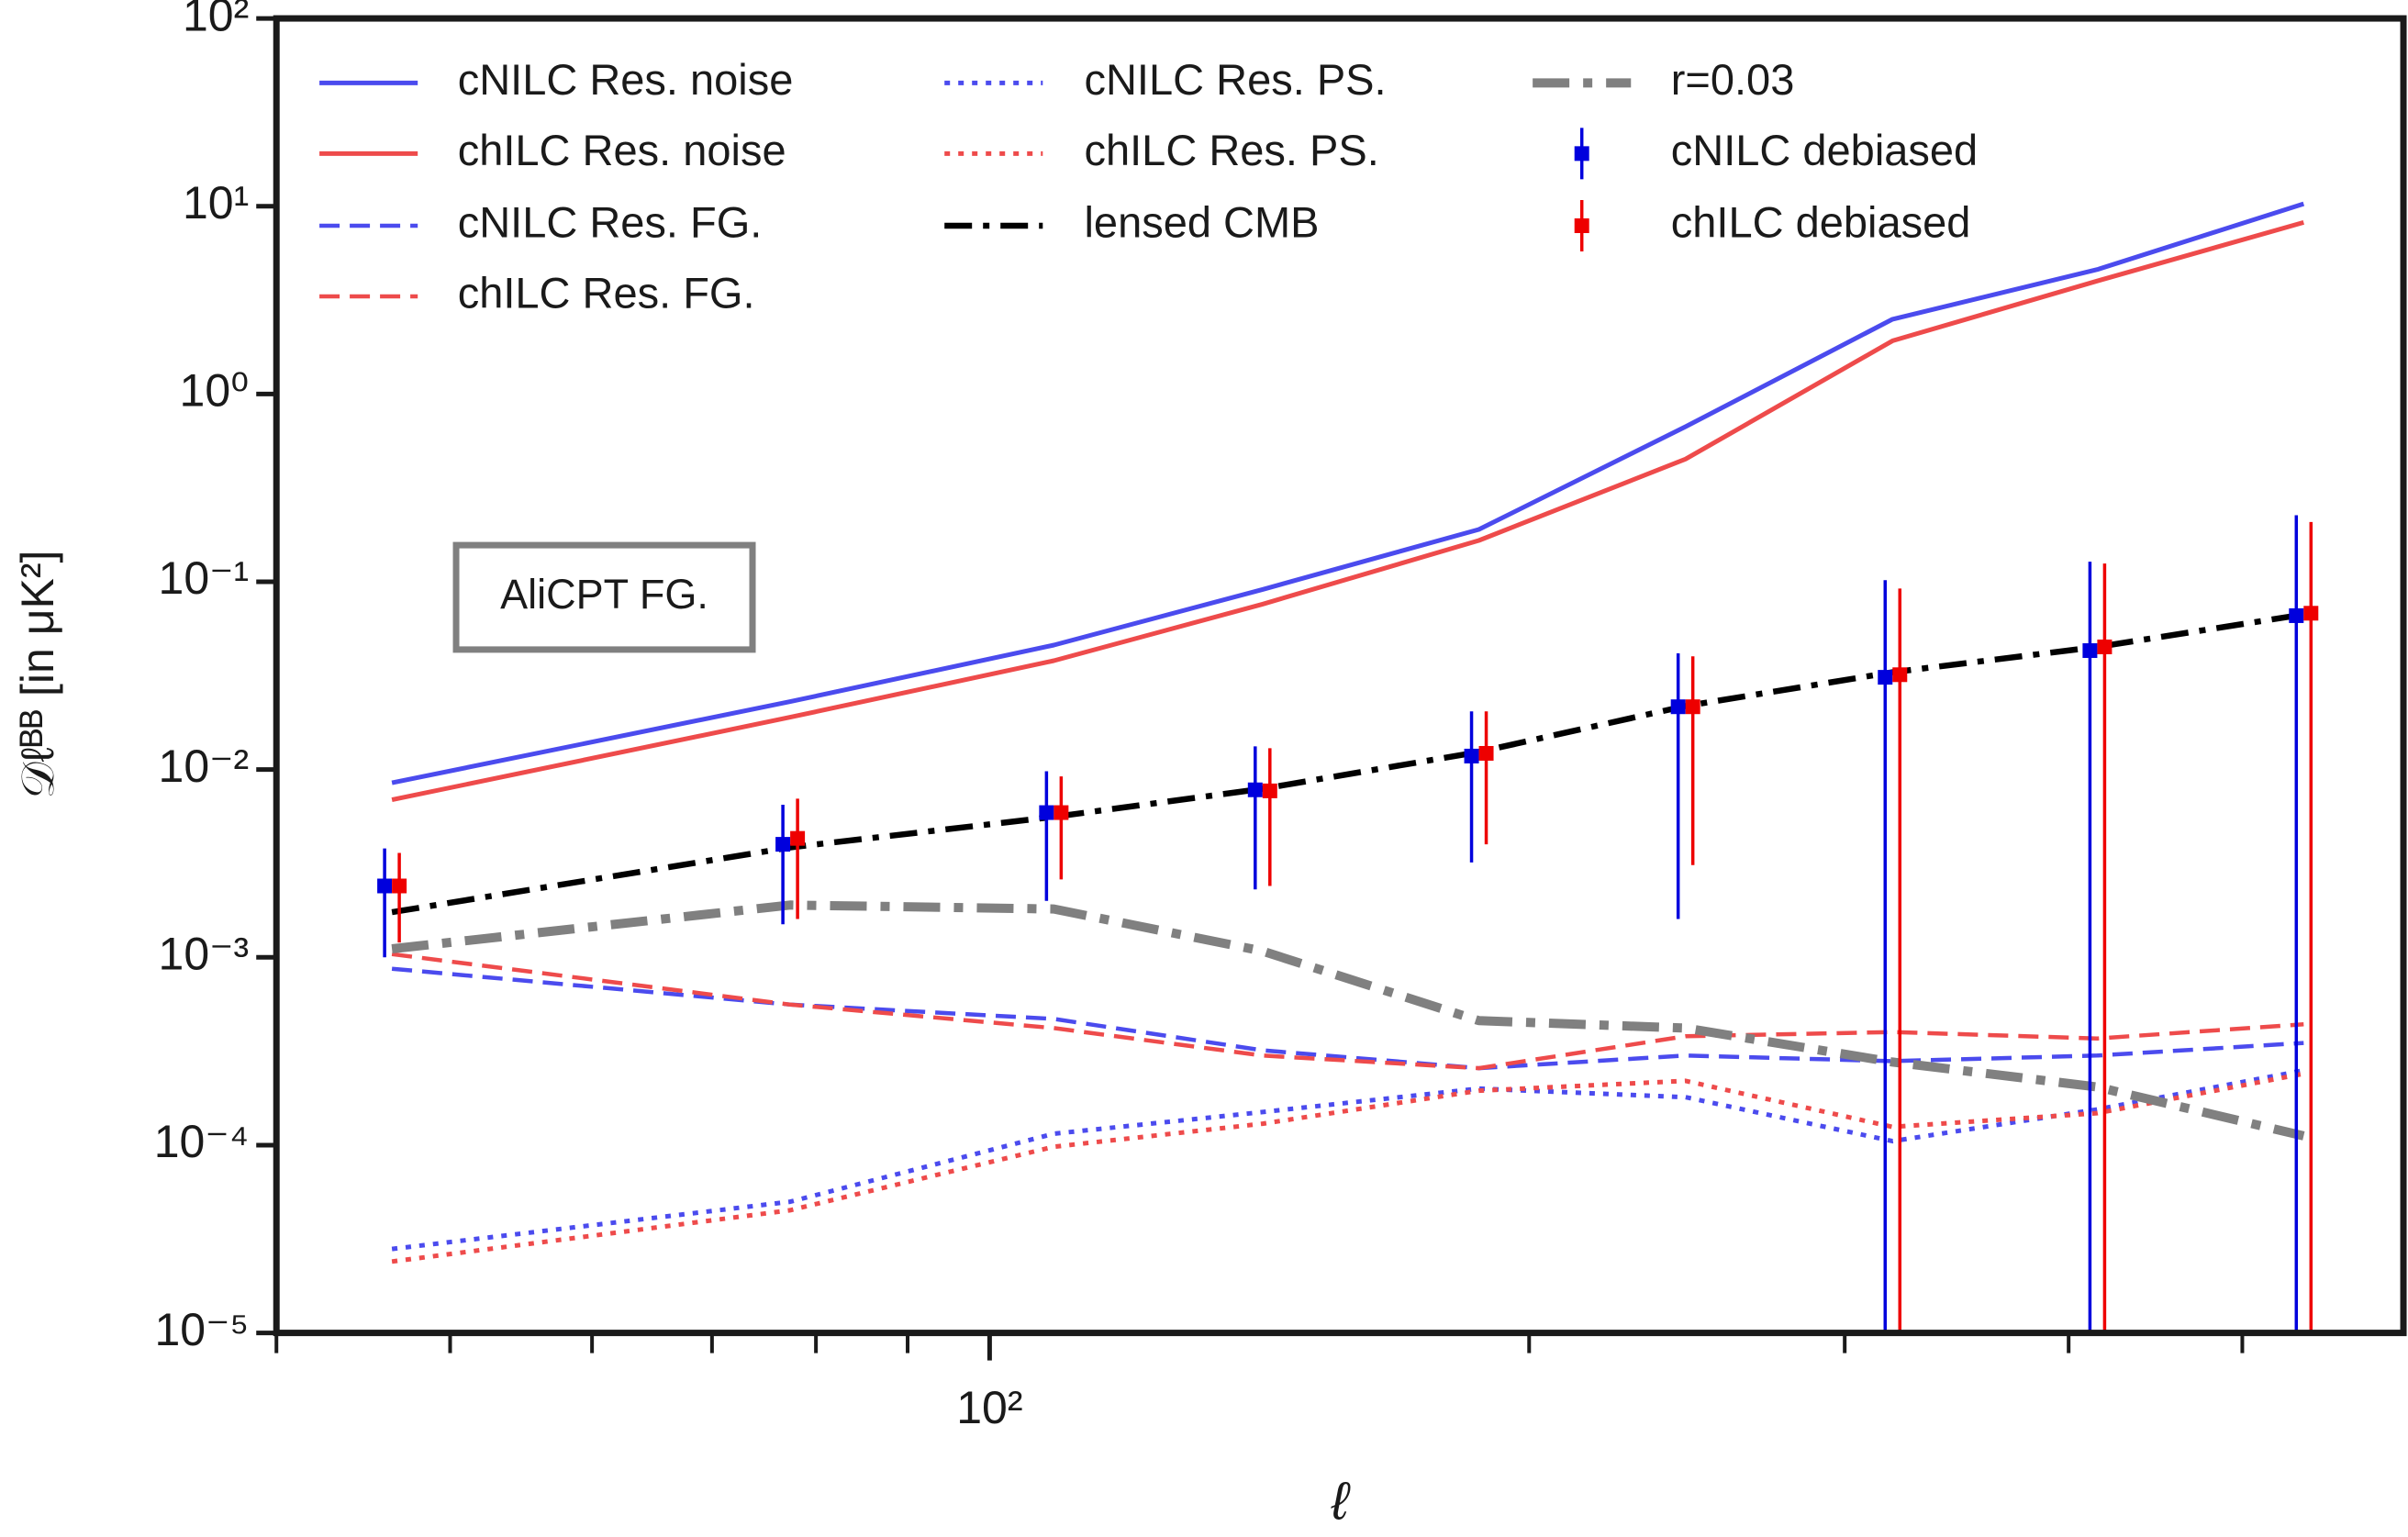  I want to click on annotation-box, so click(604, 597).